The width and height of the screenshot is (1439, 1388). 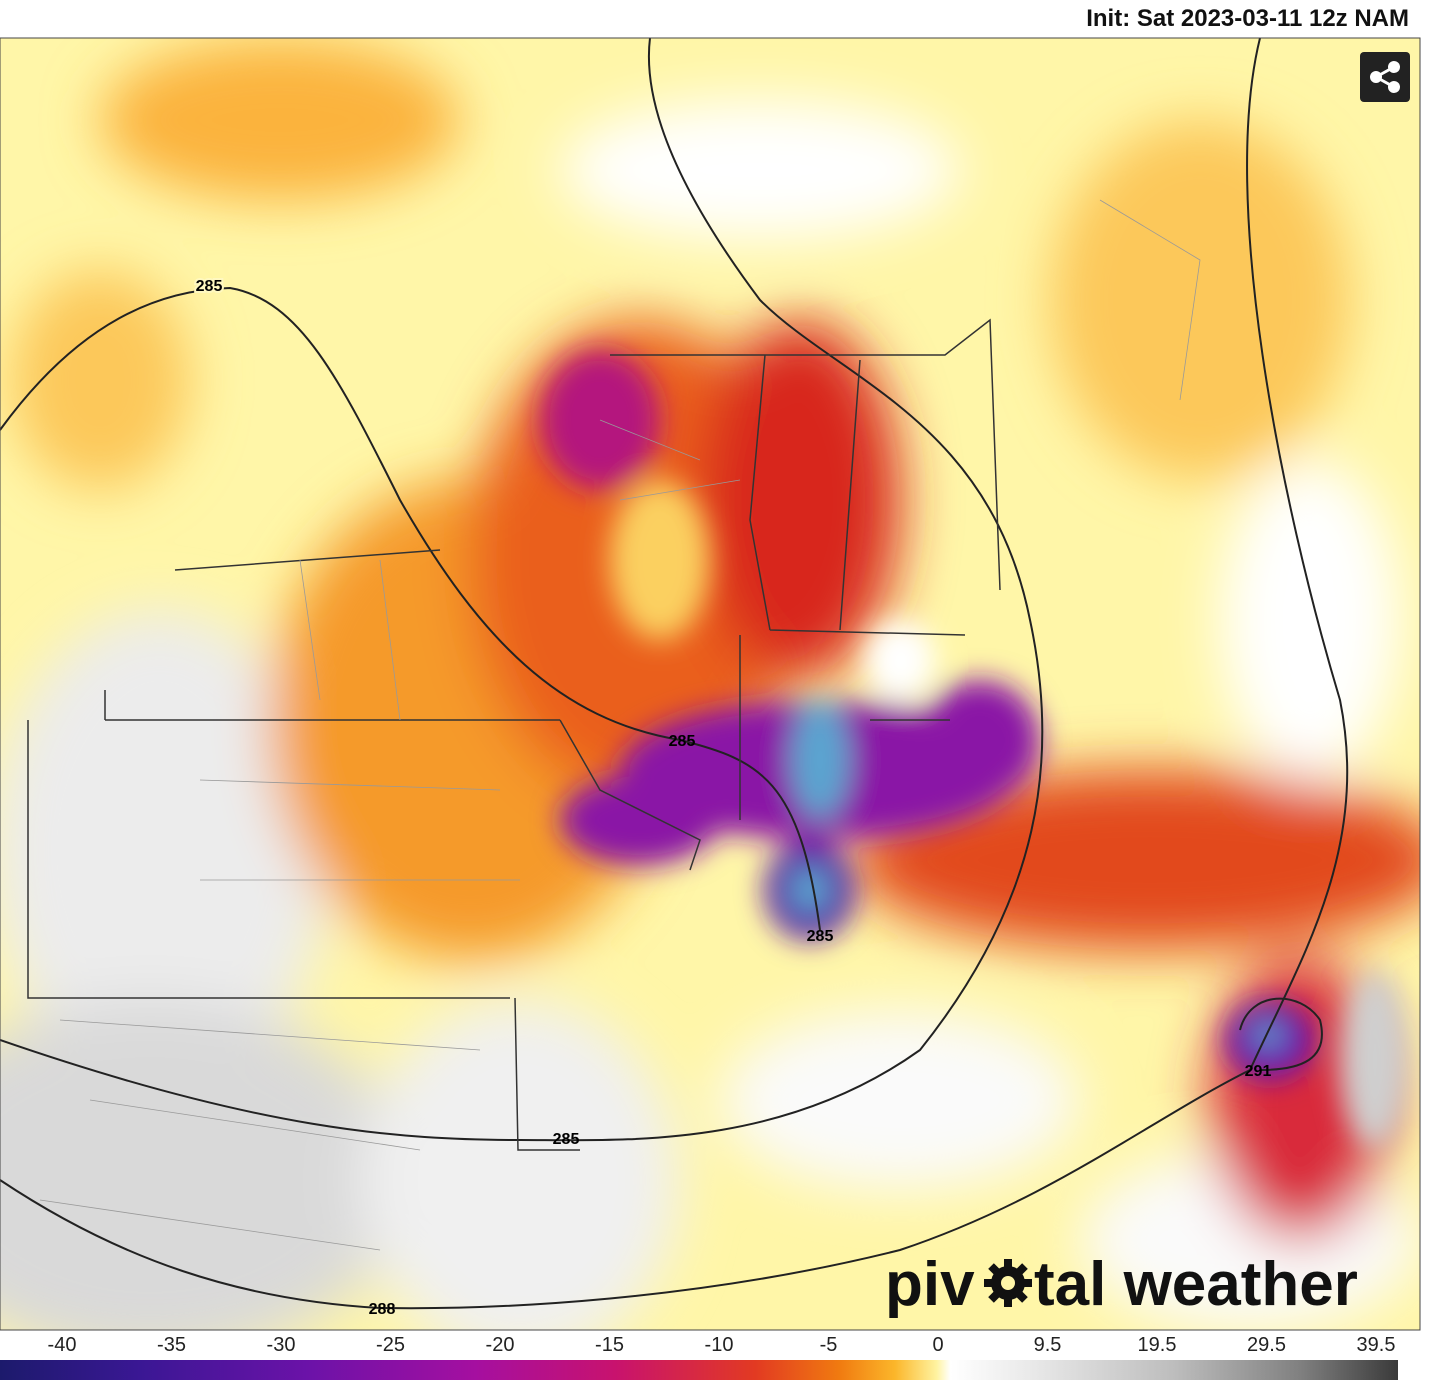 I want to click on colorbar-label: 9.5, so click(x=1047, y=1345).